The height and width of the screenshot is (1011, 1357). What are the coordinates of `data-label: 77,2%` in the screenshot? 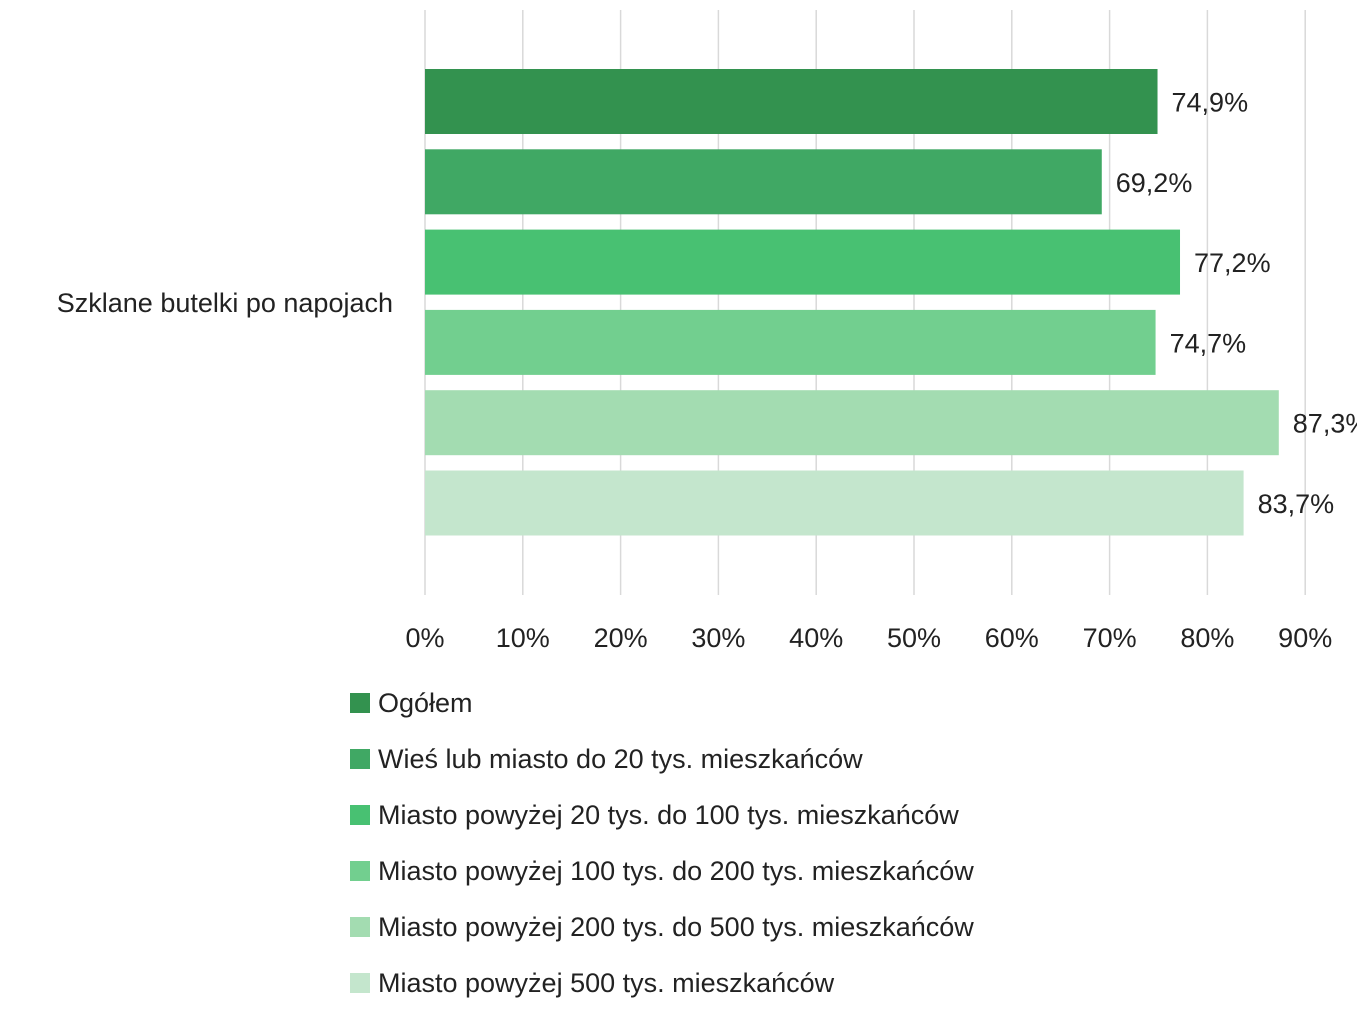 It's located at (1232, 263).